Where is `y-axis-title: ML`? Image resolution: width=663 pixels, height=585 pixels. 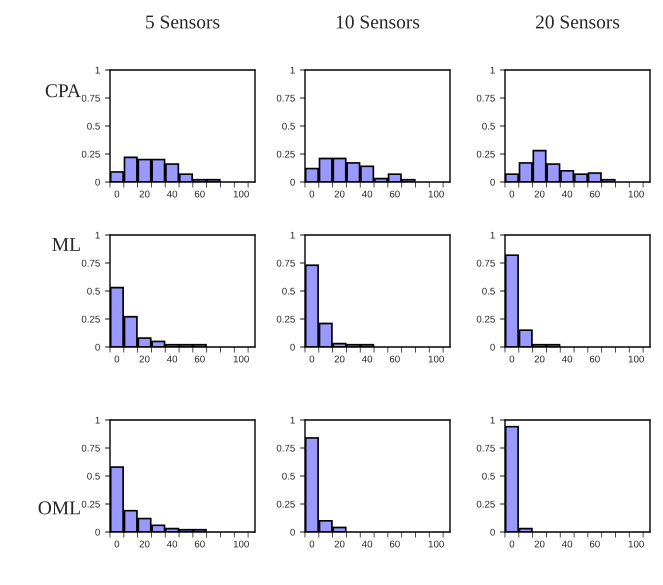 y-axis-title: ML is located at coordinates (66, 244).